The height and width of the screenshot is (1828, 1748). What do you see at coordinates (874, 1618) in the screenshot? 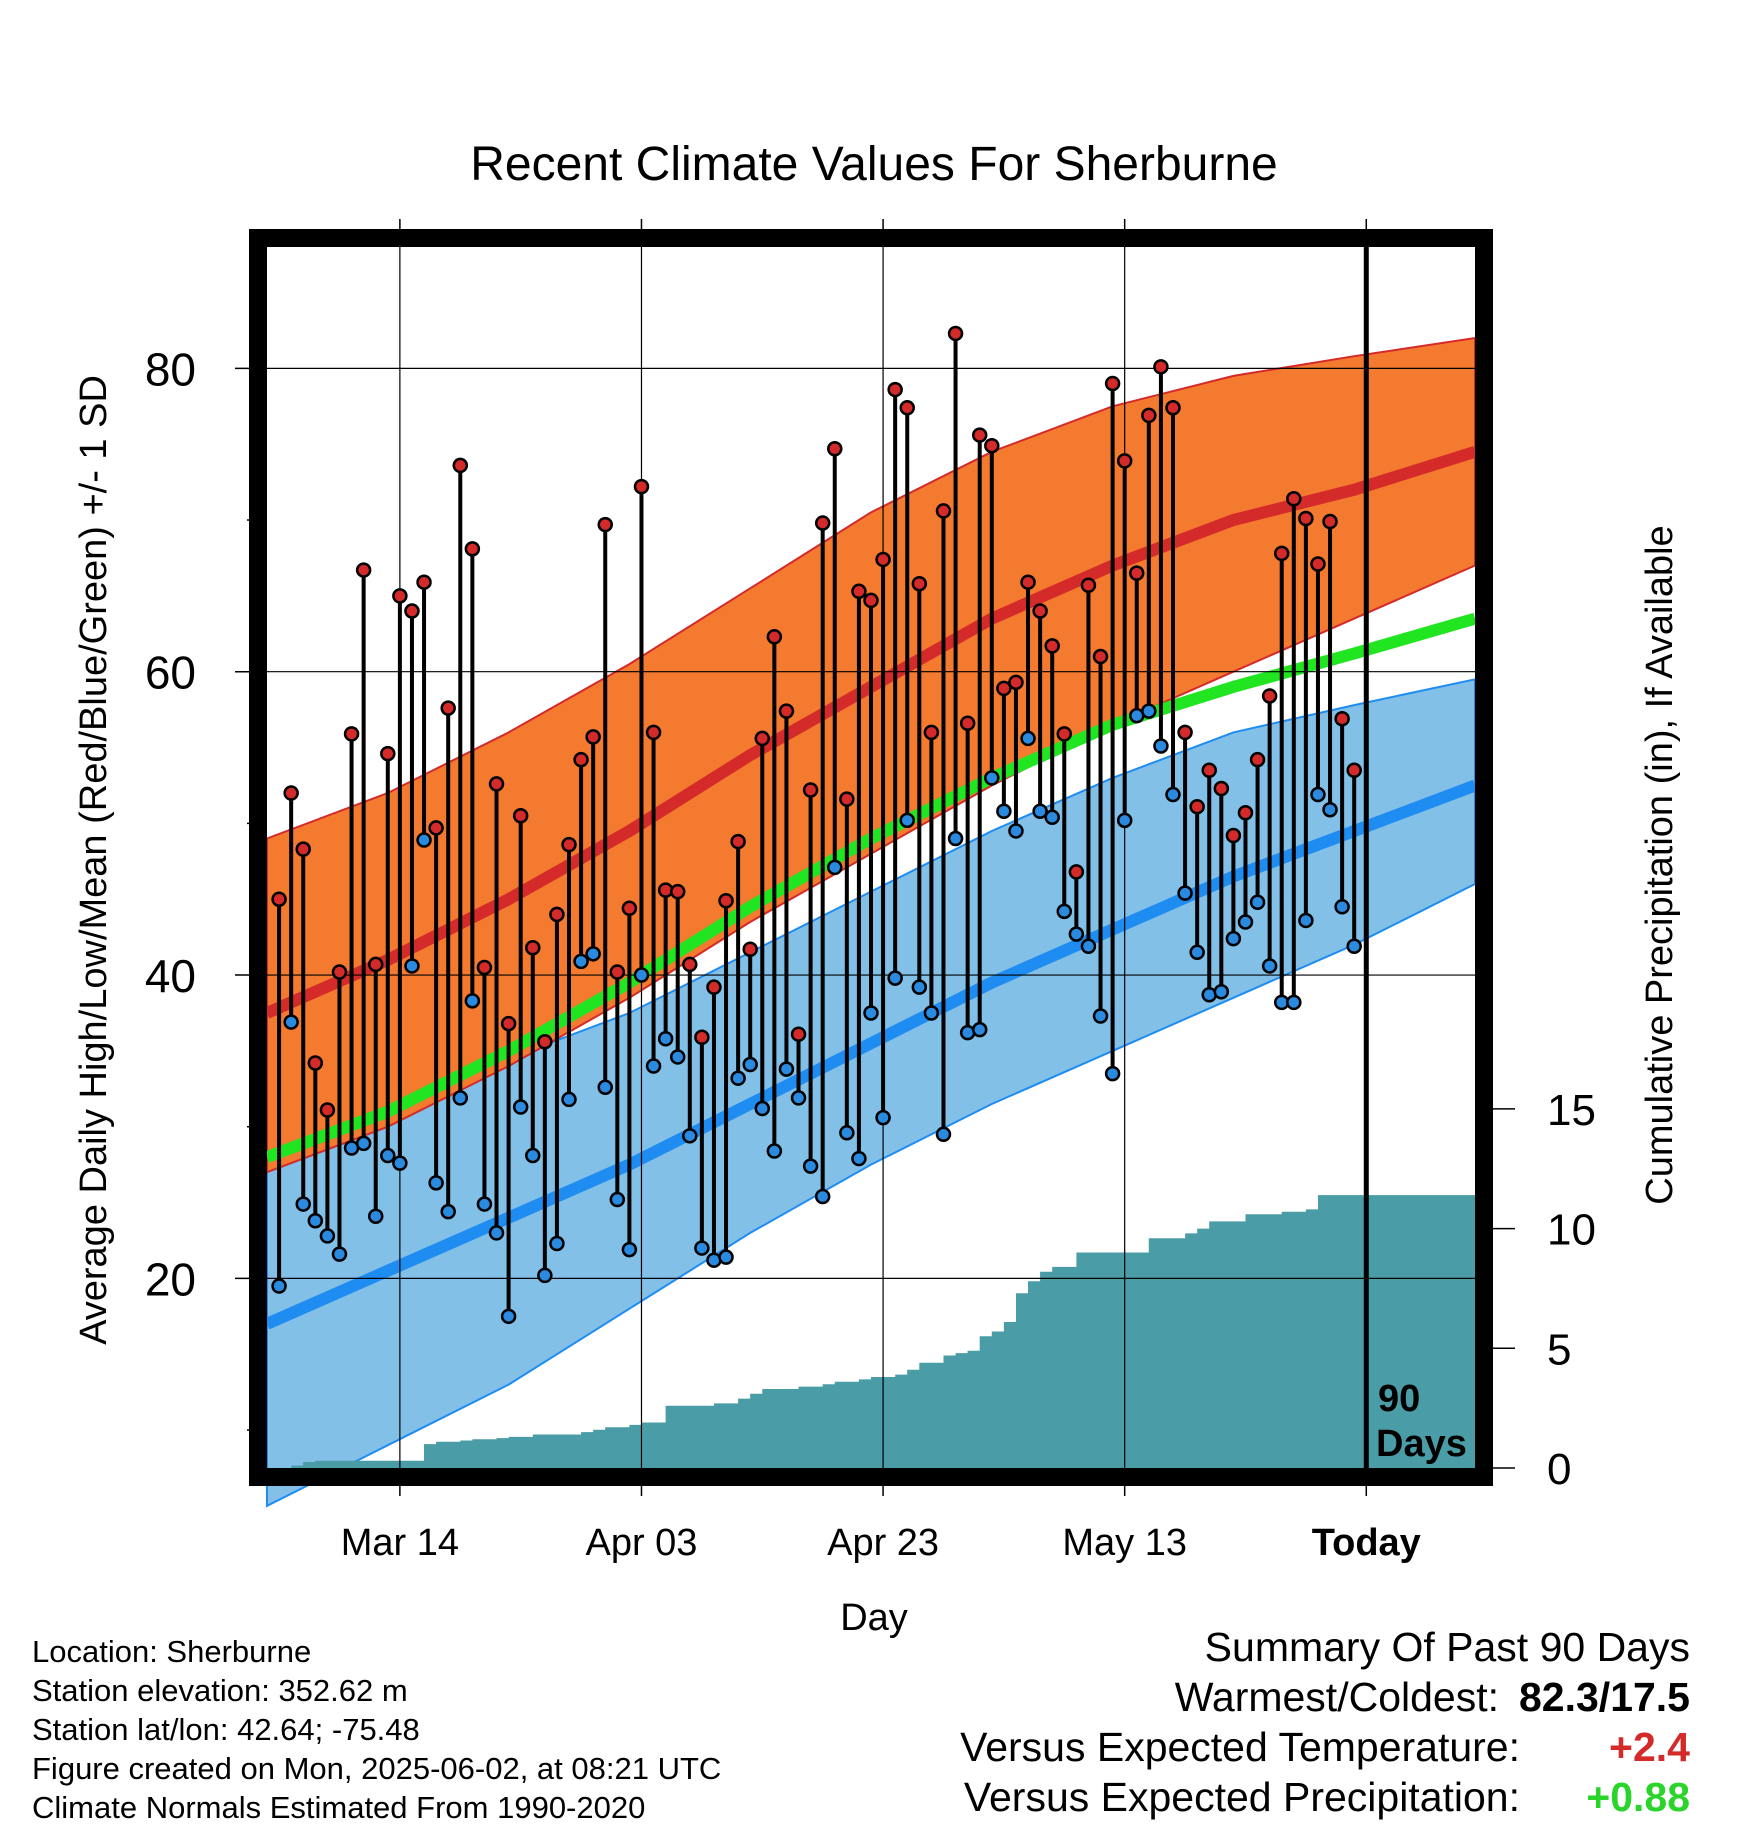
I see `x-axis-label: Day` at bounding box center [874, 1618].